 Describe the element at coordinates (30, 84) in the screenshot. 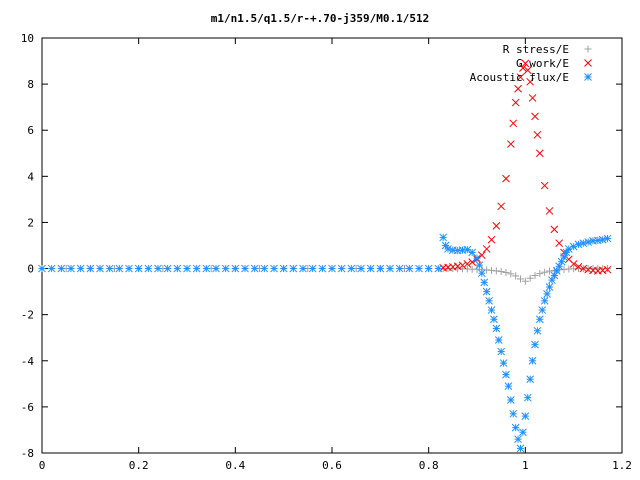

I see `y-tick-label: 8` at that location.